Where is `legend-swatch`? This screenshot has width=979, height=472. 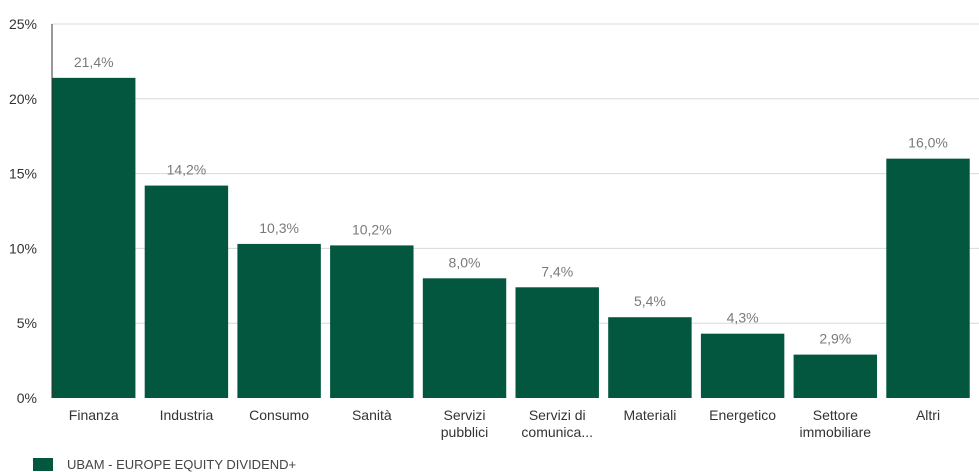 legend-swatch is located at coordinates (43, 464).